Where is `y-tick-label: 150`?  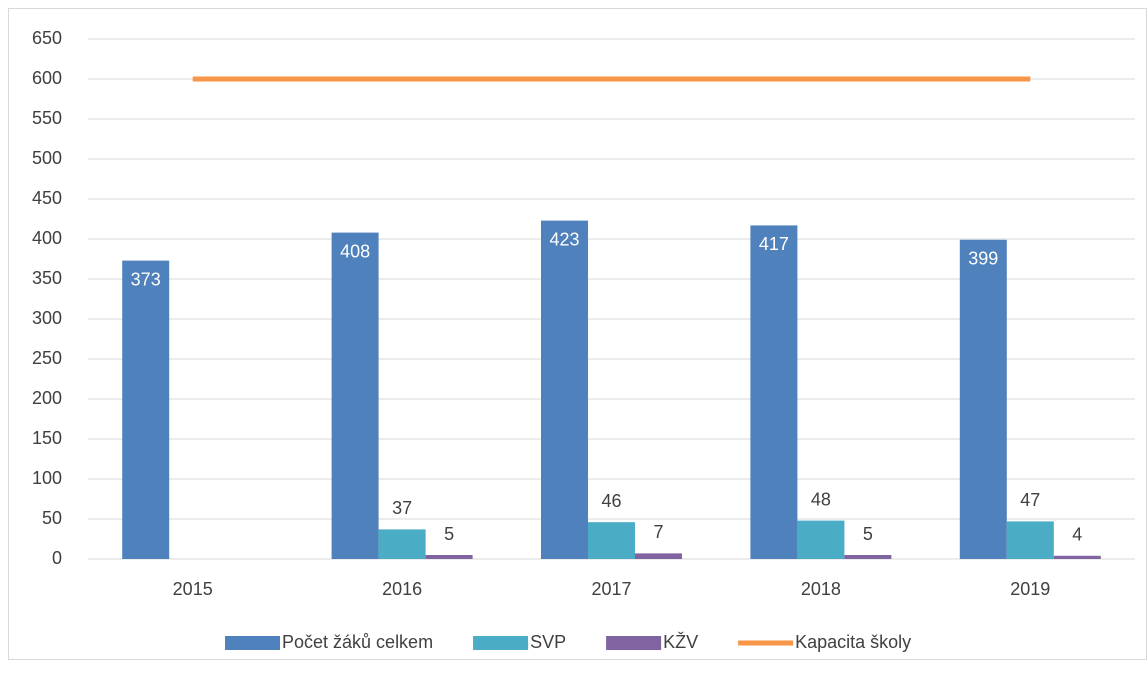 y-tick-label: 150 is located at coordinates (47, 438).